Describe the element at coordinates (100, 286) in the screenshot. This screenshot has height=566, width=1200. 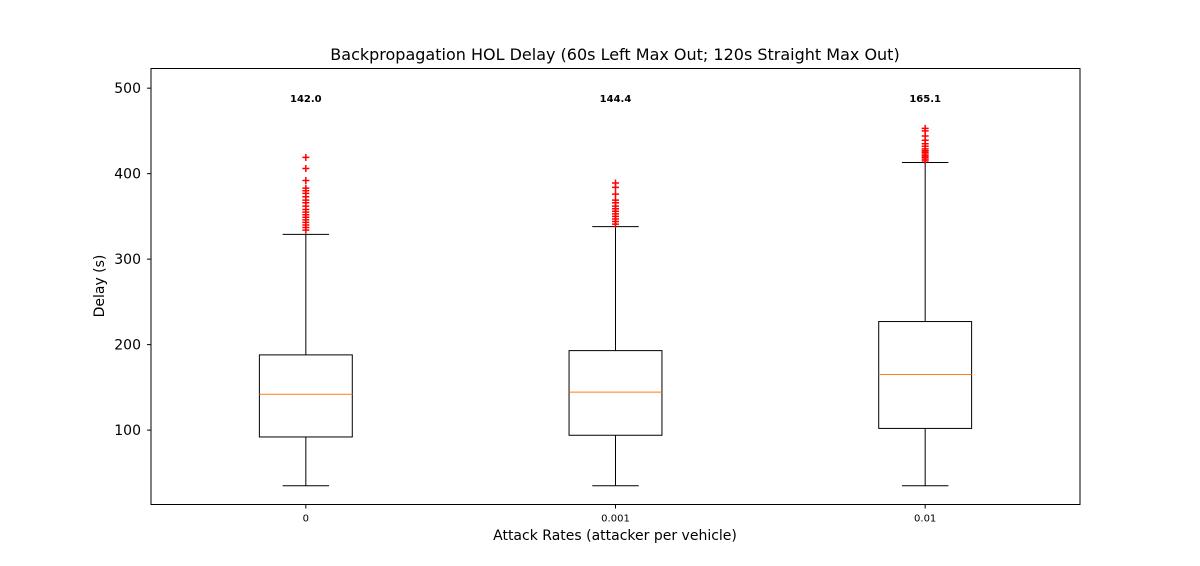
I see `y-axis-label: Delay (s)` at that location.